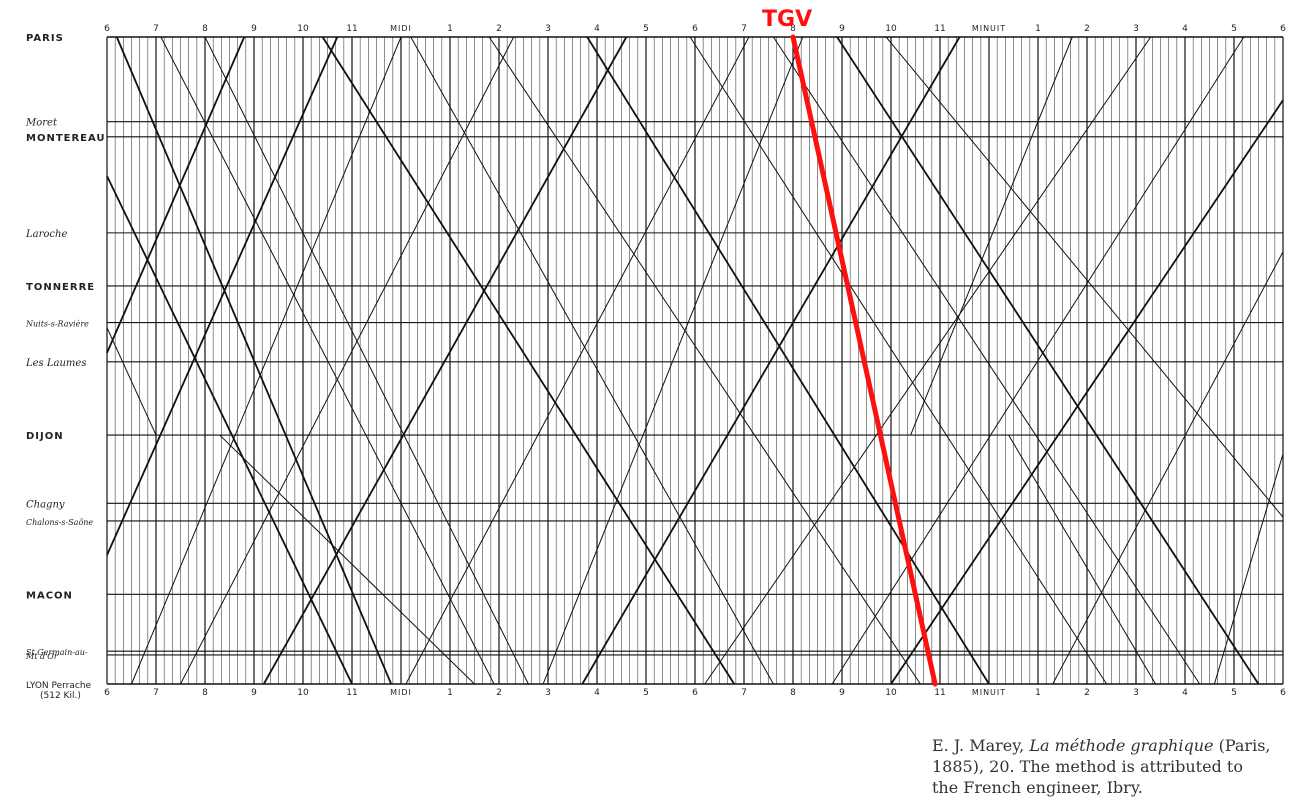 Image resolution: width=1298 pixels, height=810 pixels. Describe the element at coordinates (989, 28) in the screenshot. I see `time-tick-label-top: MINUIT` at that location.